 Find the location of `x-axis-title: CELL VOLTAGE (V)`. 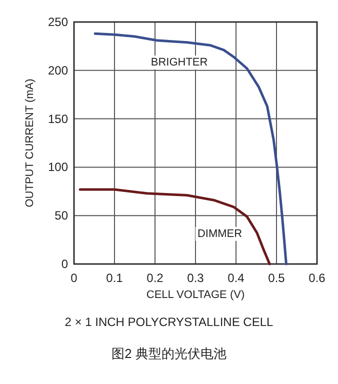

x-axis-title: CELL VOLTAGE (V) is located at coordinates (195, 295).